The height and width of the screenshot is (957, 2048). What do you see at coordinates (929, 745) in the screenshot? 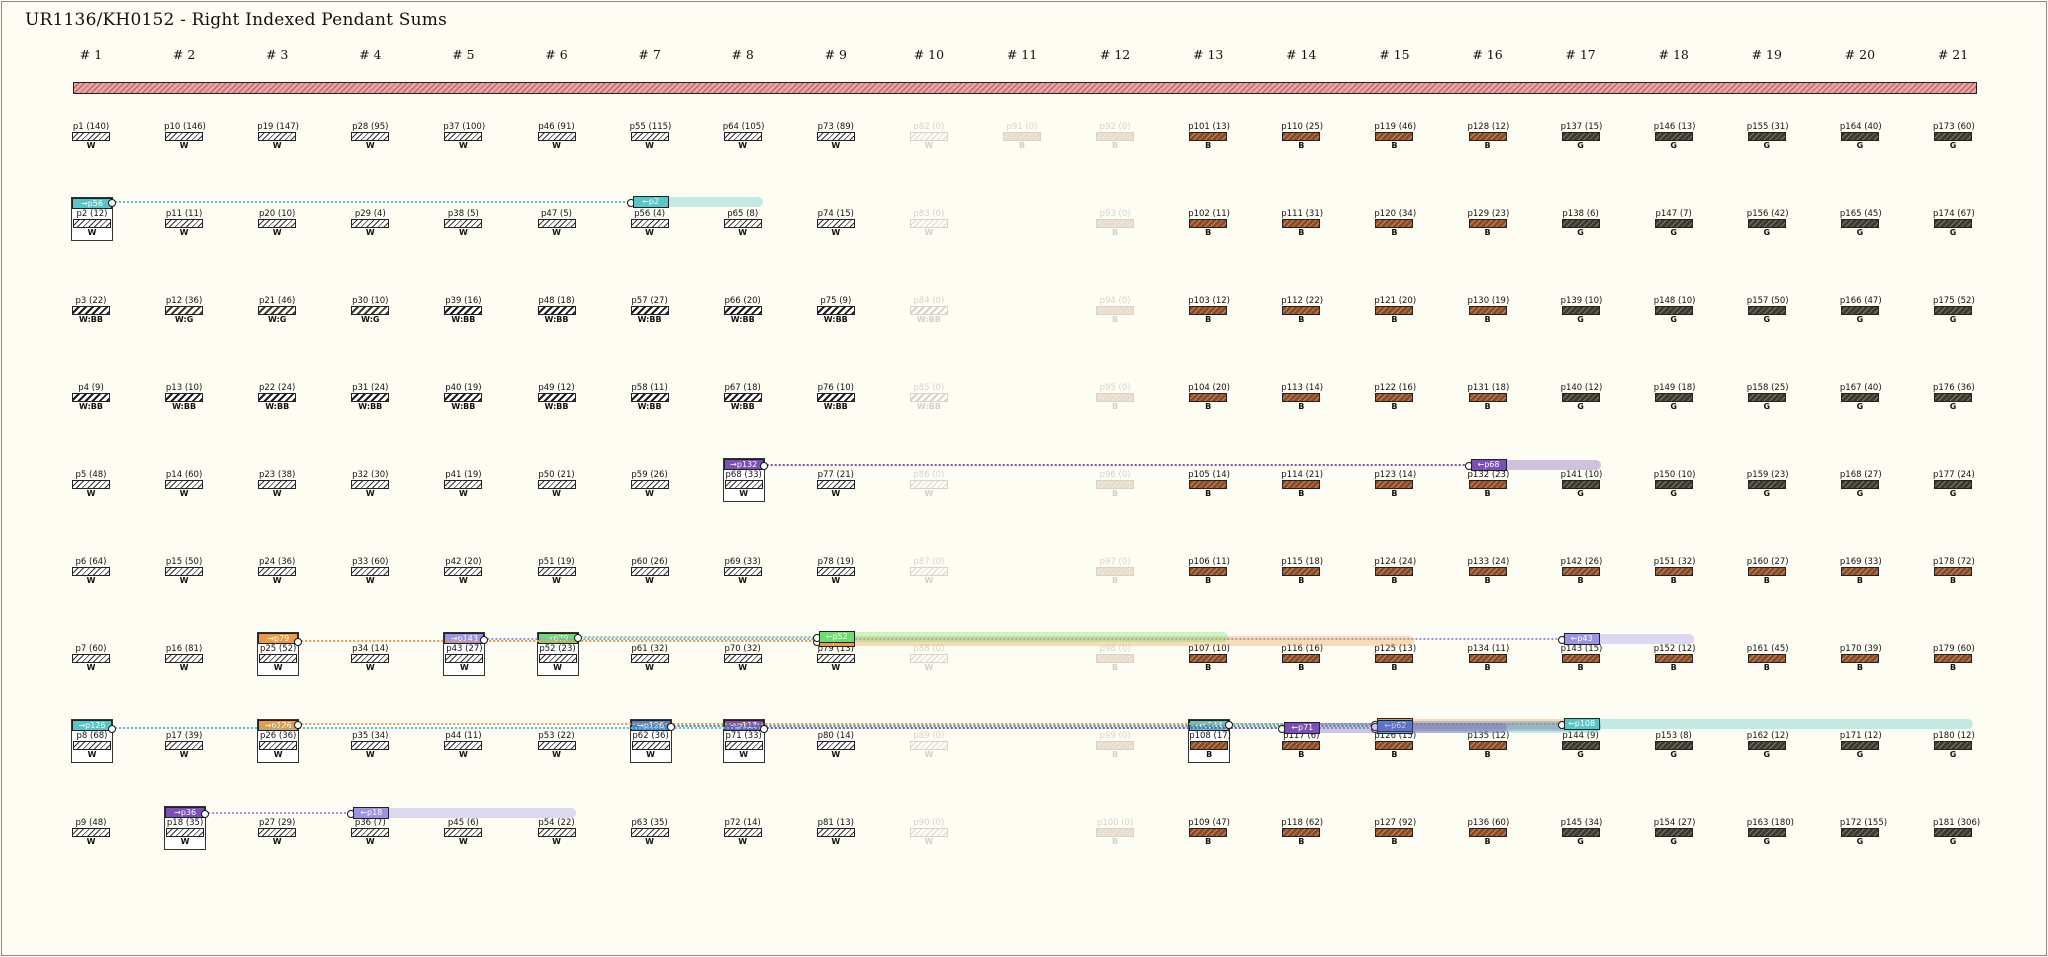
I see `pendant: p89 (0) W` at bounding box center [929, 745].